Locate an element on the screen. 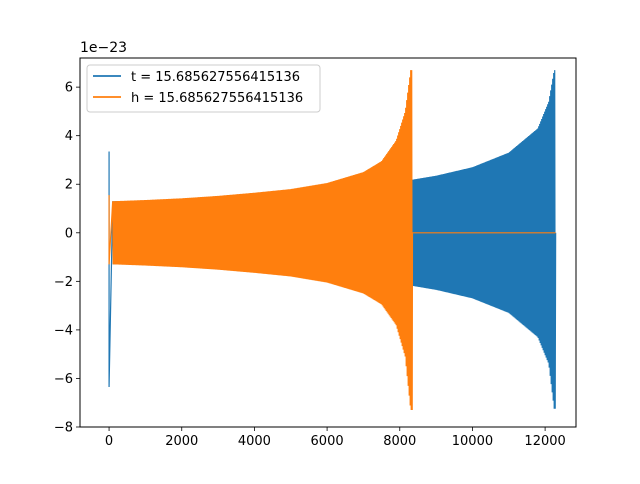  y-tick-label: 4 is located at coordinates (69, 136).